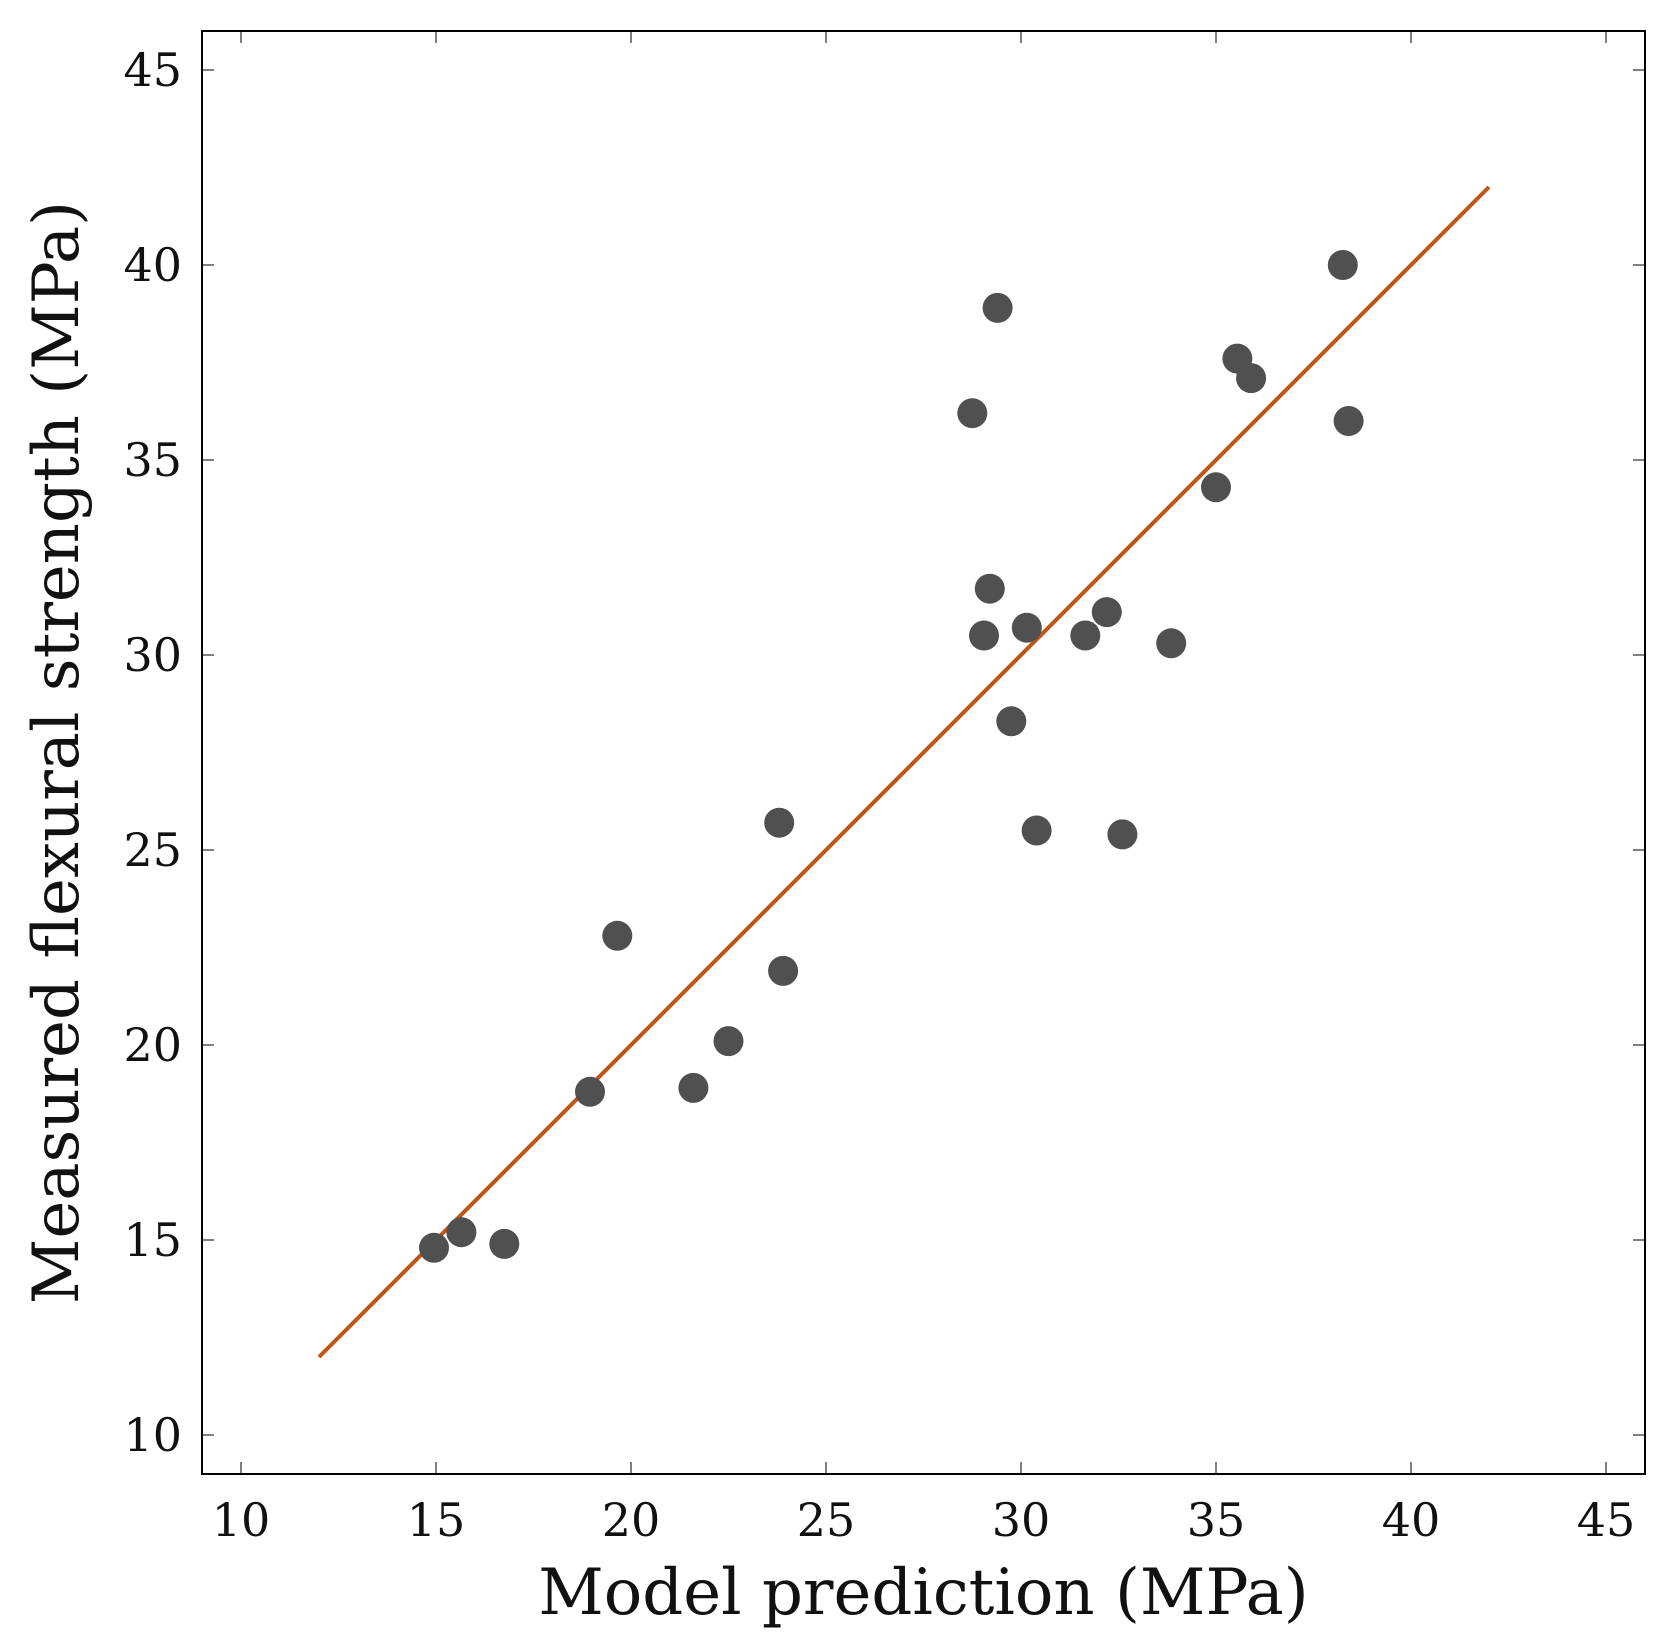  What do you see at coordinates (923, 1593) in the screenshot?
I see `x-axis-title: Model prediction (MPa)` at bounding box center [923, 1593].